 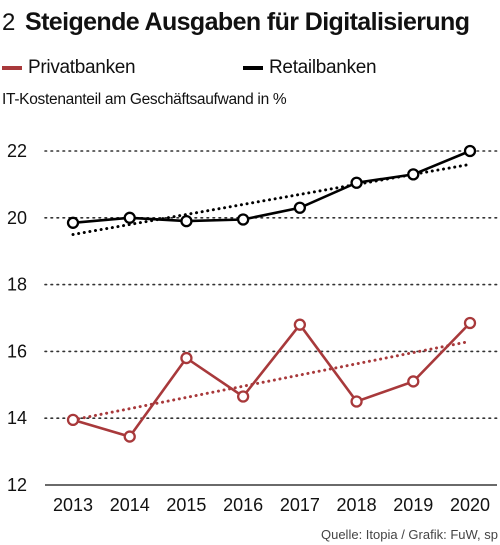 What do you see at coordinates (17, 418) in the screenshot?
I see `y-tick-label: 14` at bounding box center [17, 418].